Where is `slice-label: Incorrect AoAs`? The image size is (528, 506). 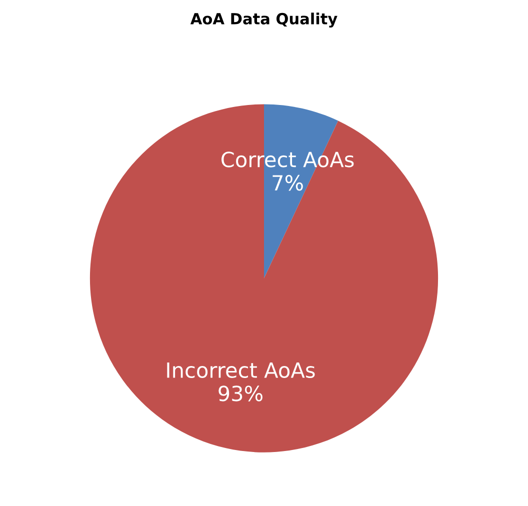
slice-label: Incorrect AoAs is located at coordinates (241, 370).